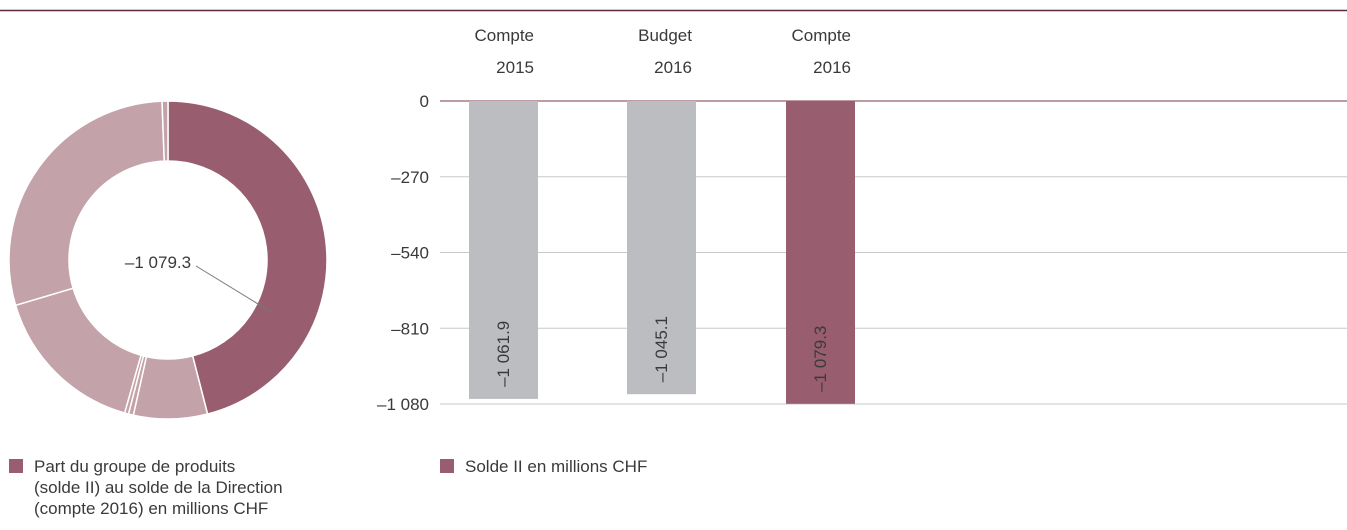 This screenshot has height=530, width=1347. I want to click on bar-legend-swatch, so click(447, 466).